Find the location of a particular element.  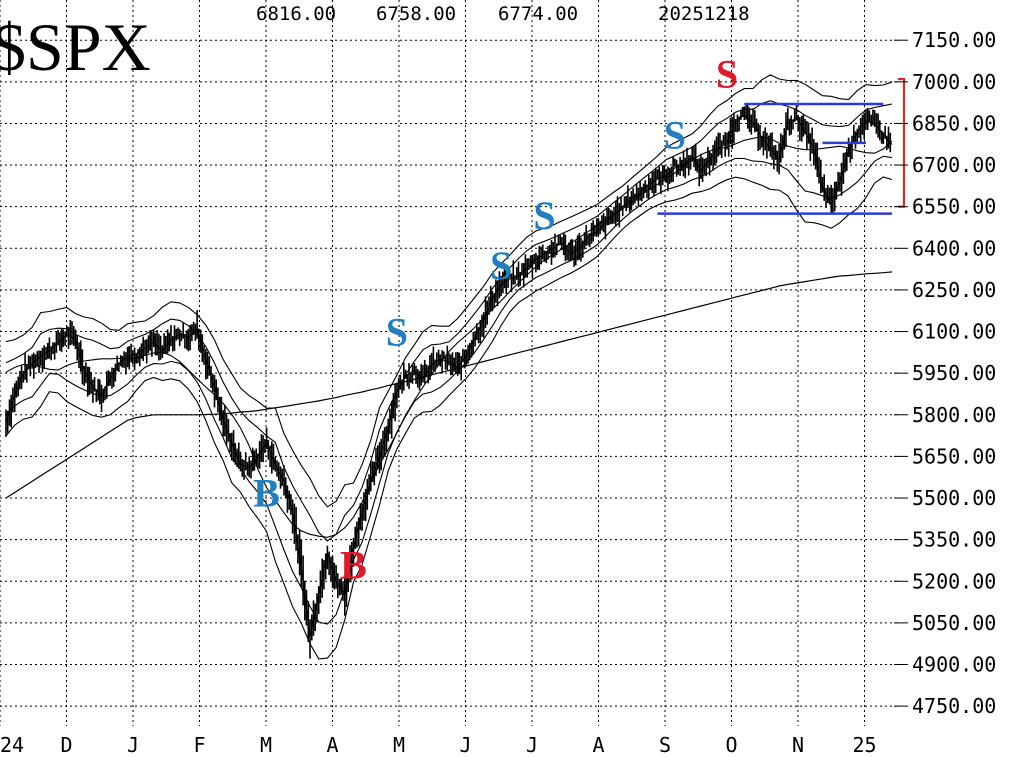

x-tick-label: O is located at coordinates (731, 745).